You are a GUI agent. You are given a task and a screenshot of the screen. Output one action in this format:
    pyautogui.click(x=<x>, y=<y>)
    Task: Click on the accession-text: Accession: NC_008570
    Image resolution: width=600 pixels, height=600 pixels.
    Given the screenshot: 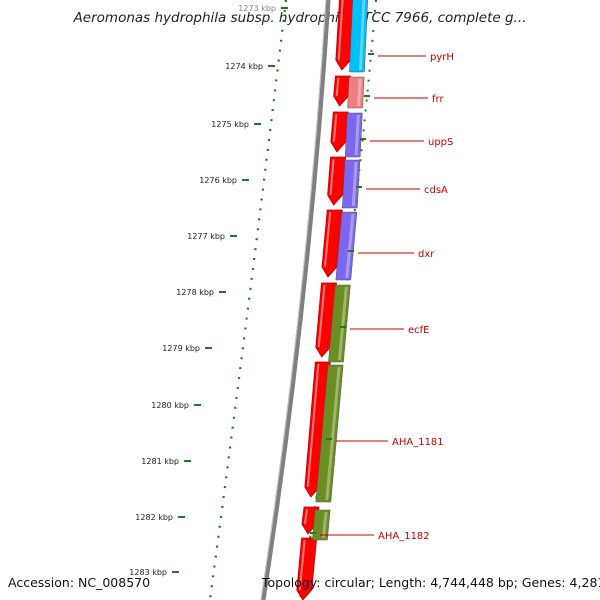 What is the action you would take?
    pyautogui.click(x=79, y=582)
    